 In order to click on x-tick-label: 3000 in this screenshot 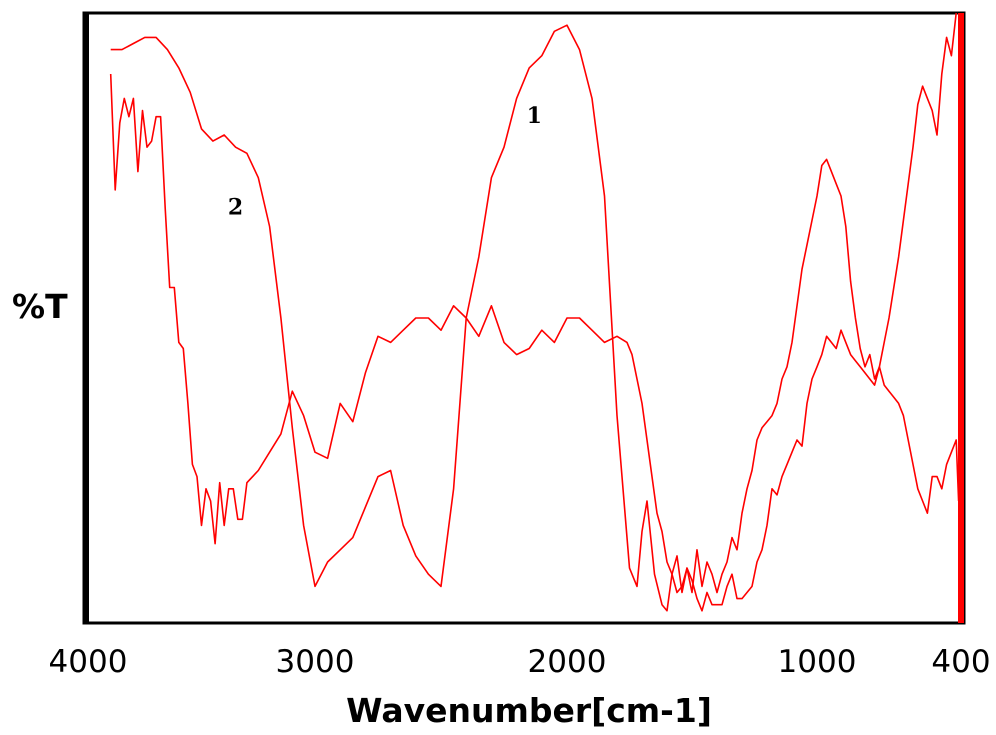, I will do `click(315, 662)`.